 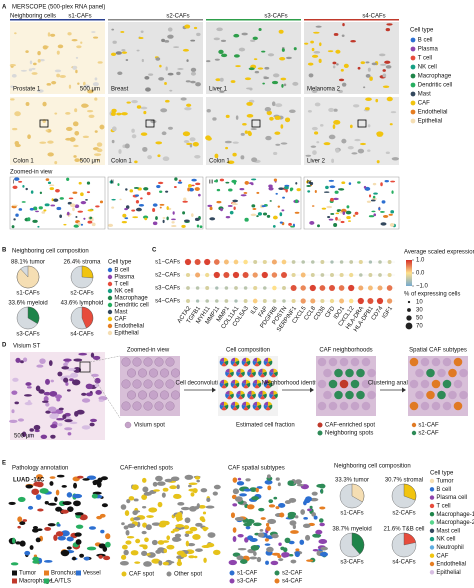 What do you see at coordinates (31, 173) in the screenshot?
I see `zoom-label: Zoomed-in view` at bounding box center [31, 173].